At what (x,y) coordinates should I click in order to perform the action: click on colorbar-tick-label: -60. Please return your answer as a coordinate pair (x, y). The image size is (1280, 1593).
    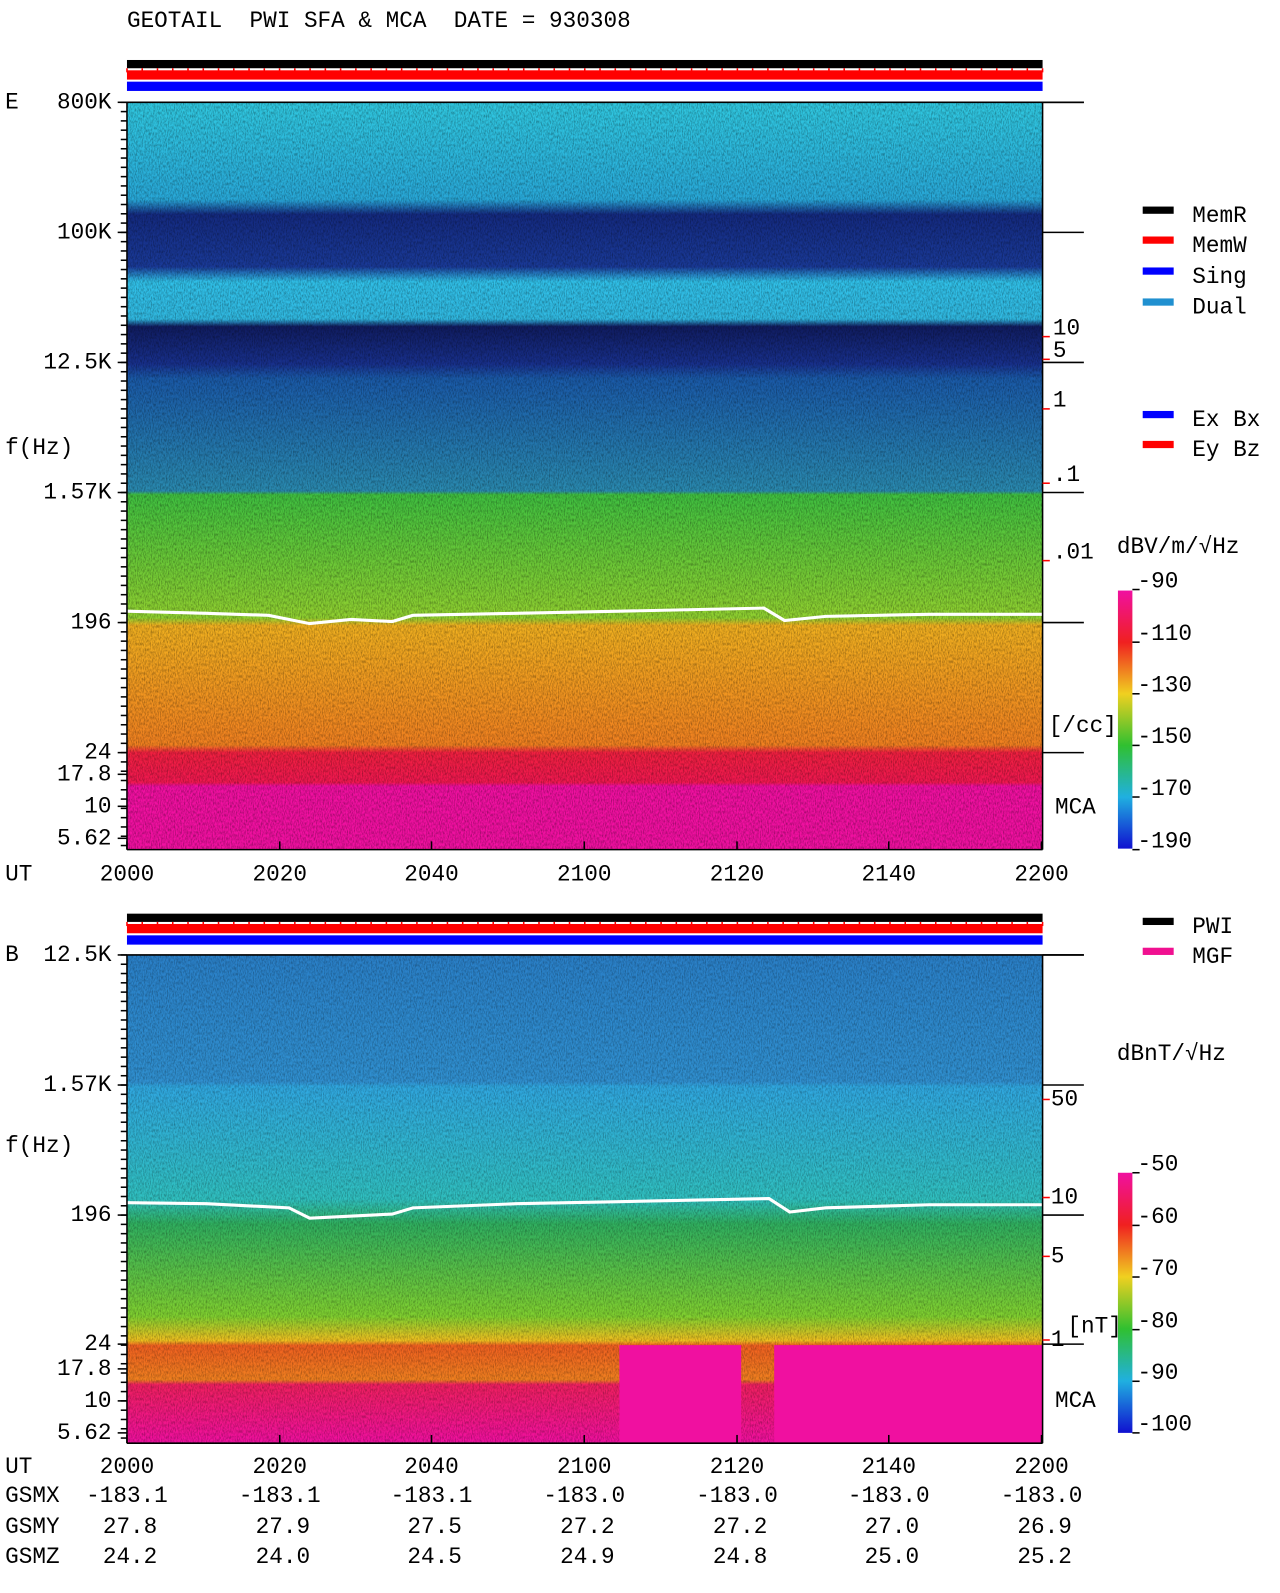
    Looking at the image, I should click on (1158, 1217).